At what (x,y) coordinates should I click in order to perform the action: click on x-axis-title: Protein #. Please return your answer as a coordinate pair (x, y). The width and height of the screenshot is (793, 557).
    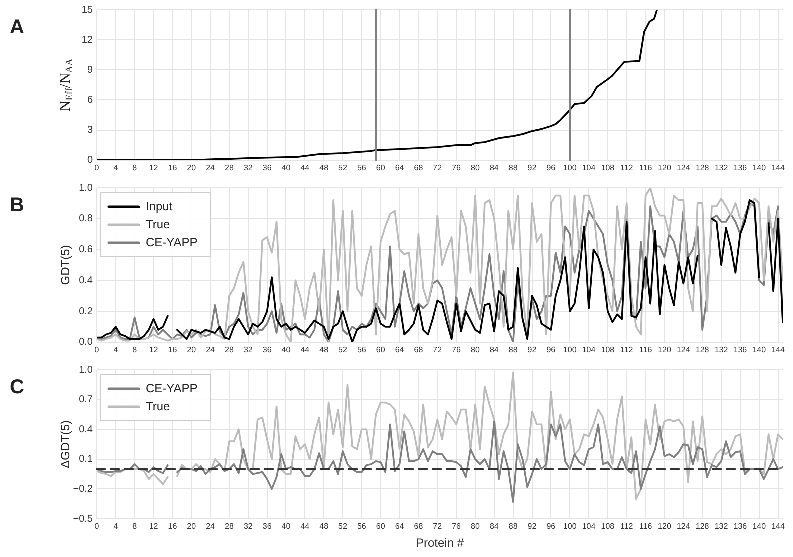
    Looking at the image, I should click on (440, 543).